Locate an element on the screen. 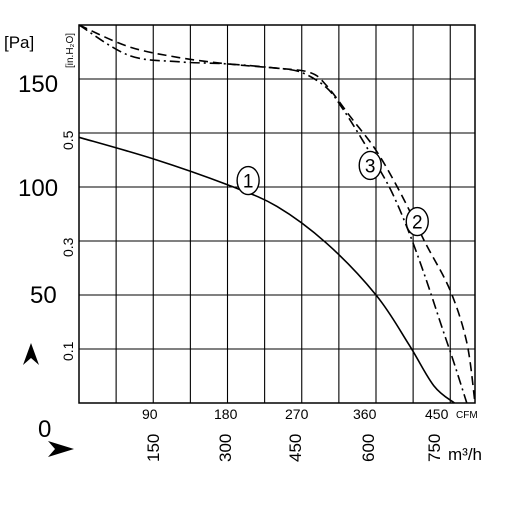  x-tick-m3h-150: 150 is located at coordinates (153, 448).